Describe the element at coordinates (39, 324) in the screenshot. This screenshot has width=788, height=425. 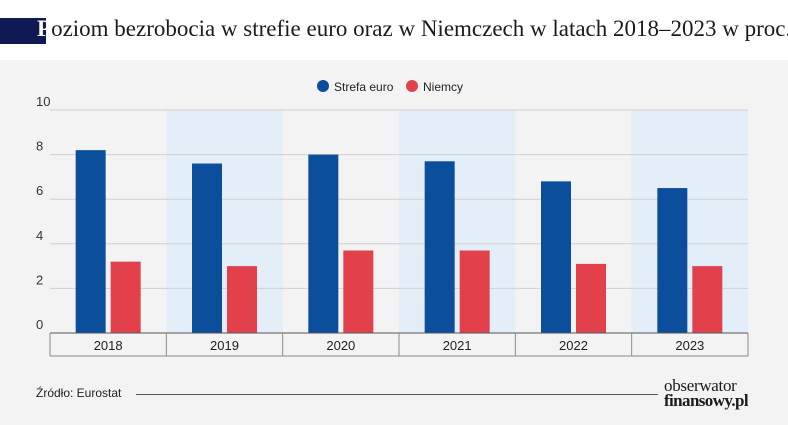
I see `y-tick-label: 0` at that location.